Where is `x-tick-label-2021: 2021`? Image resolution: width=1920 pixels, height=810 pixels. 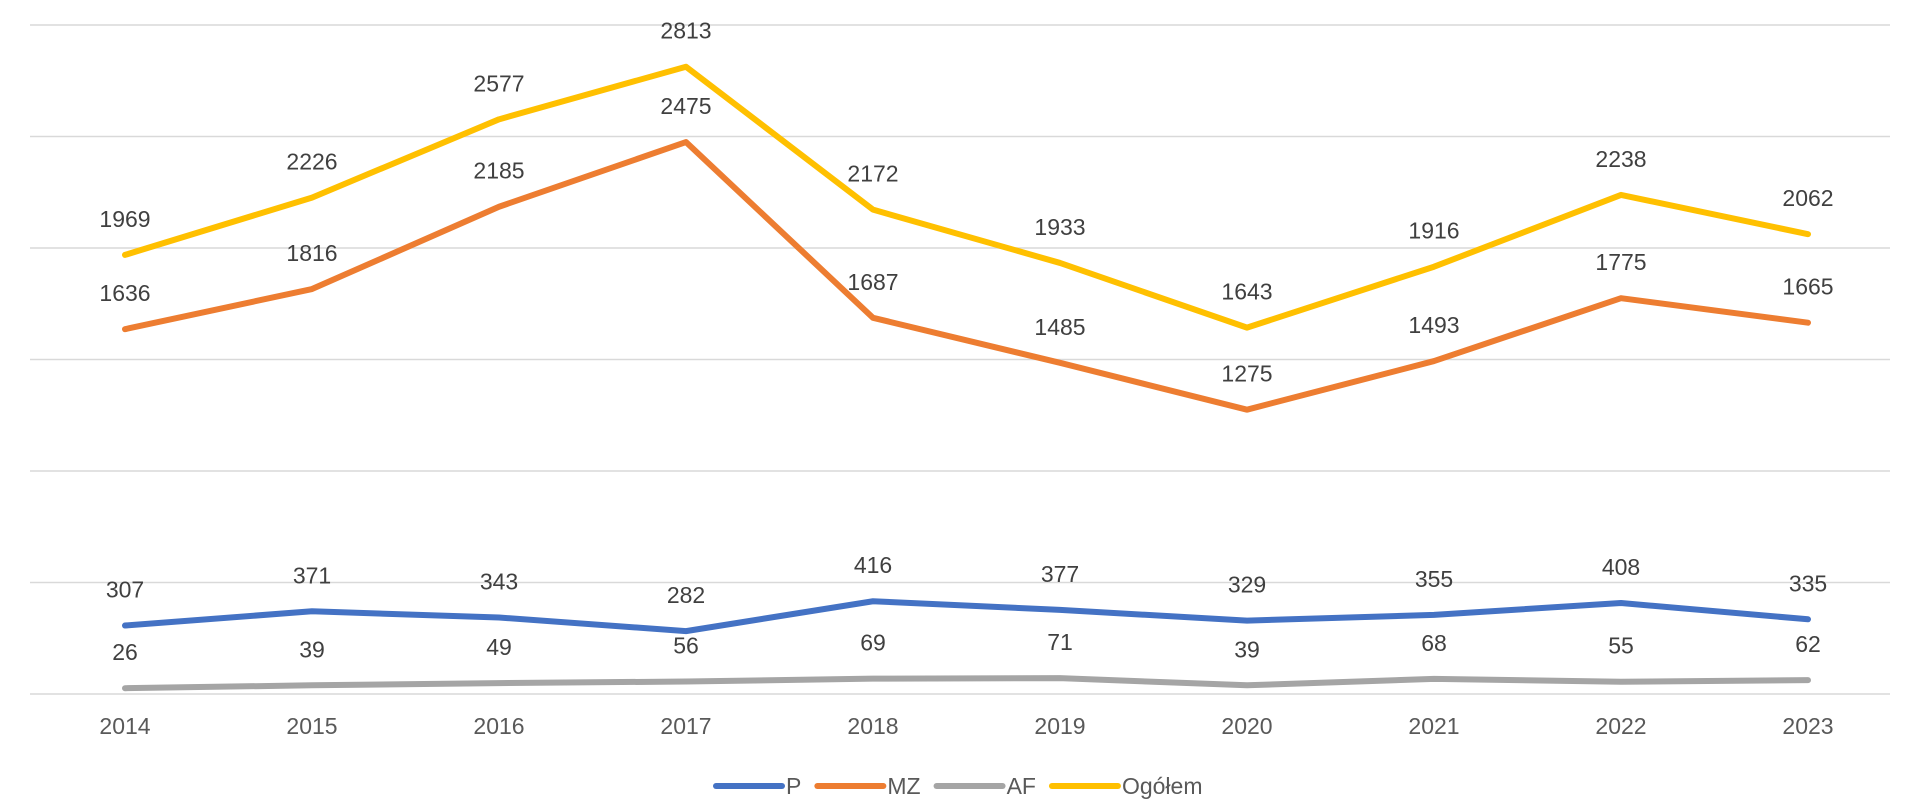
x-tick-label-2021: 2021 is located at coordinates (1433, 726).